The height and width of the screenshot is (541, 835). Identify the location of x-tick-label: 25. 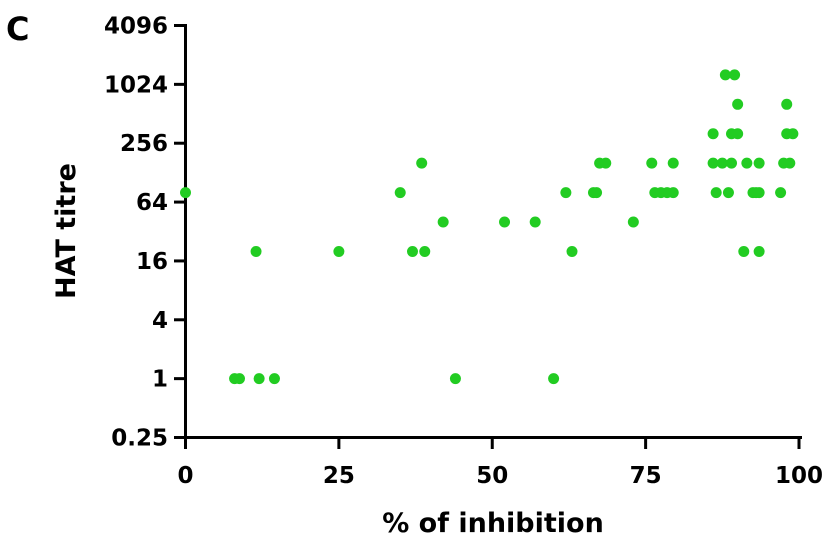
(339, 476).